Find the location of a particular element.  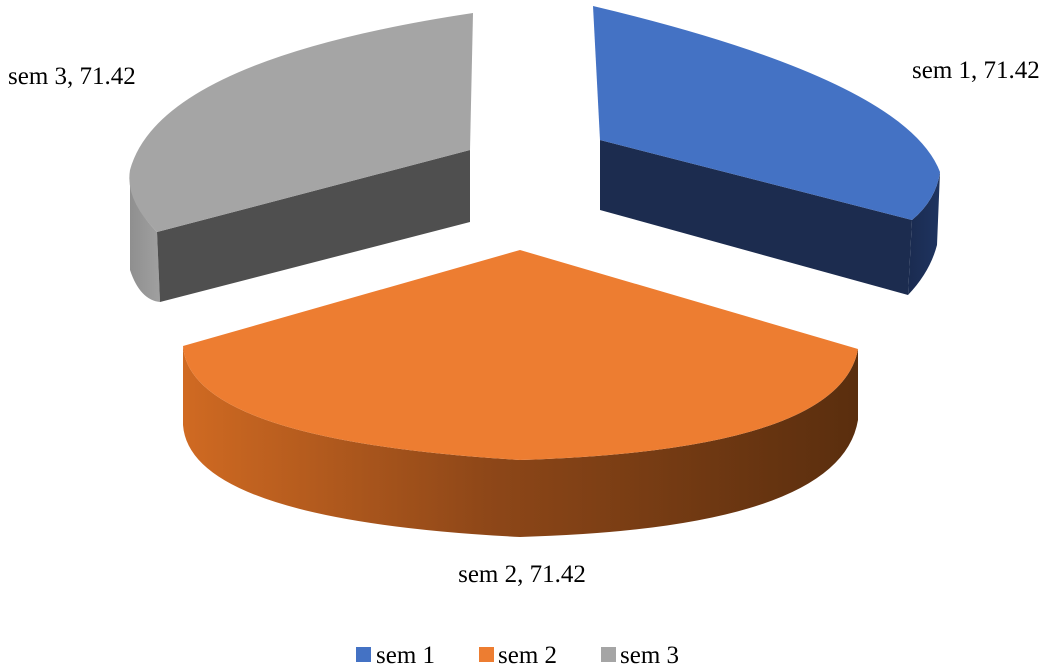

legend-label-sem-1: sem 1 is located at coordinates (405, 655).